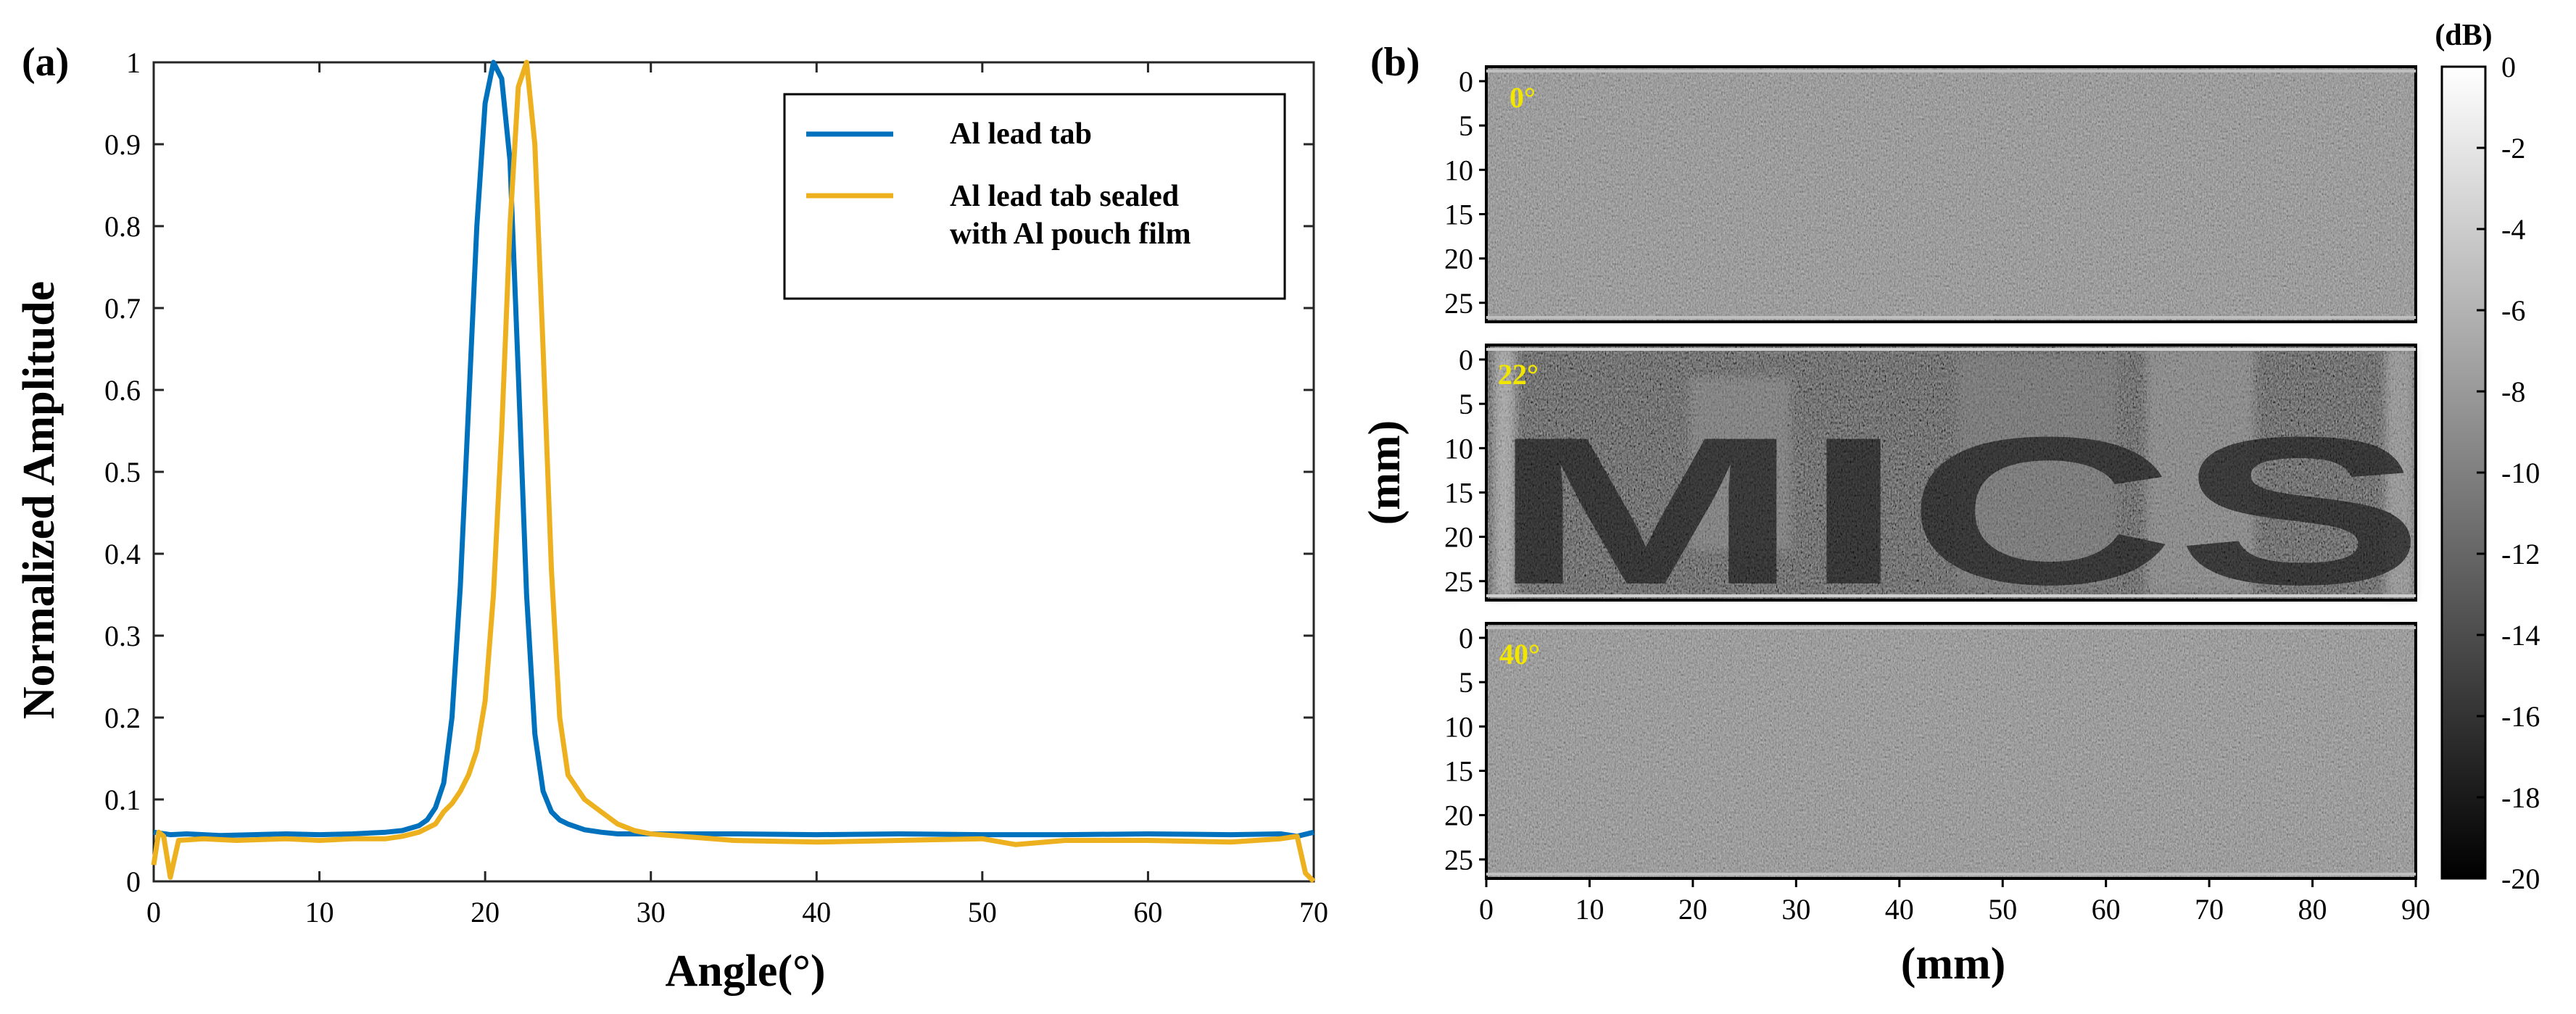  Describe the element at coordinates (123, 145) in the screenshot. I see `y-tick-label: 0.9` at that location.